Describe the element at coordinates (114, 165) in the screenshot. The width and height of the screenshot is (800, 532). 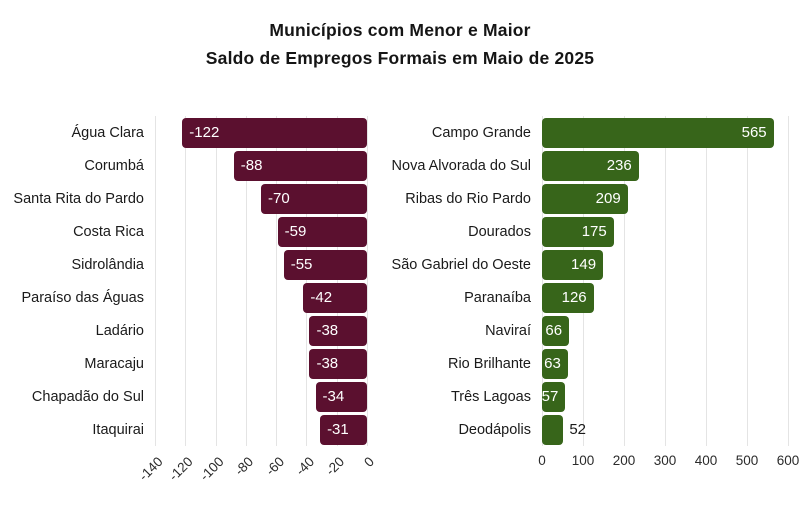
I see `category-label: Corumbá` at that location.